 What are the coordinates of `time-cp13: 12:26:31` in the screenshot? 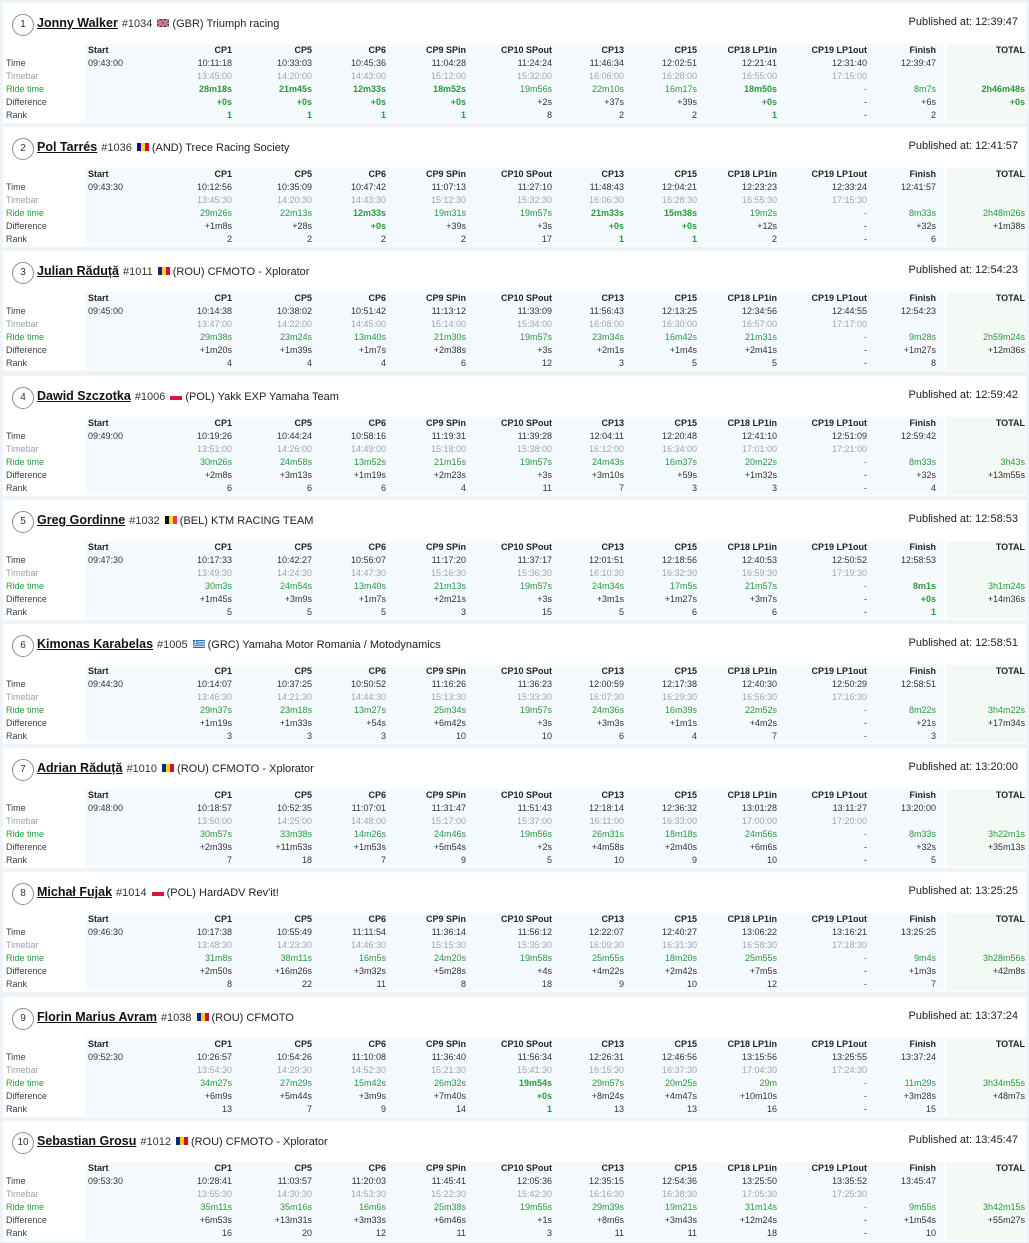 It's located at (606, 1056).